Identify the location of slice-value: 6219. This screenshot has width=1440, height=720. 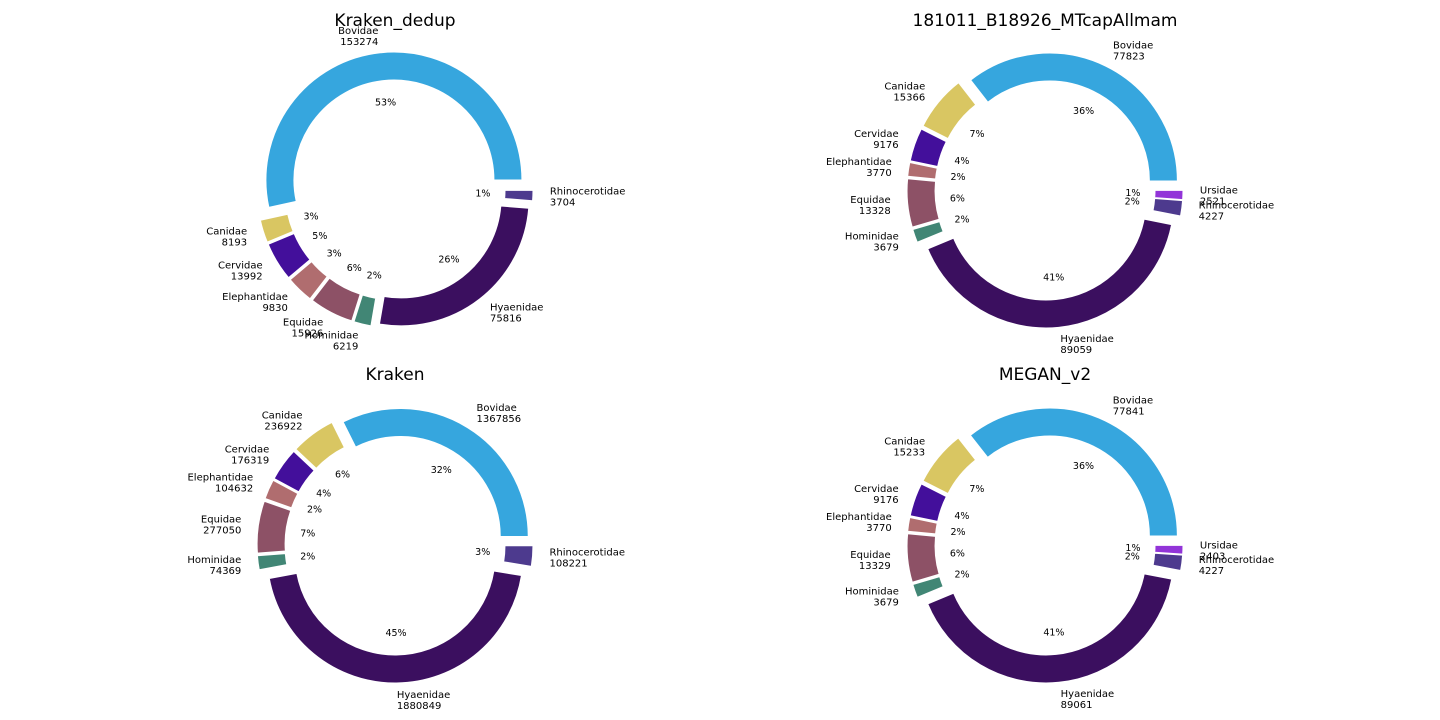
(345, 347).